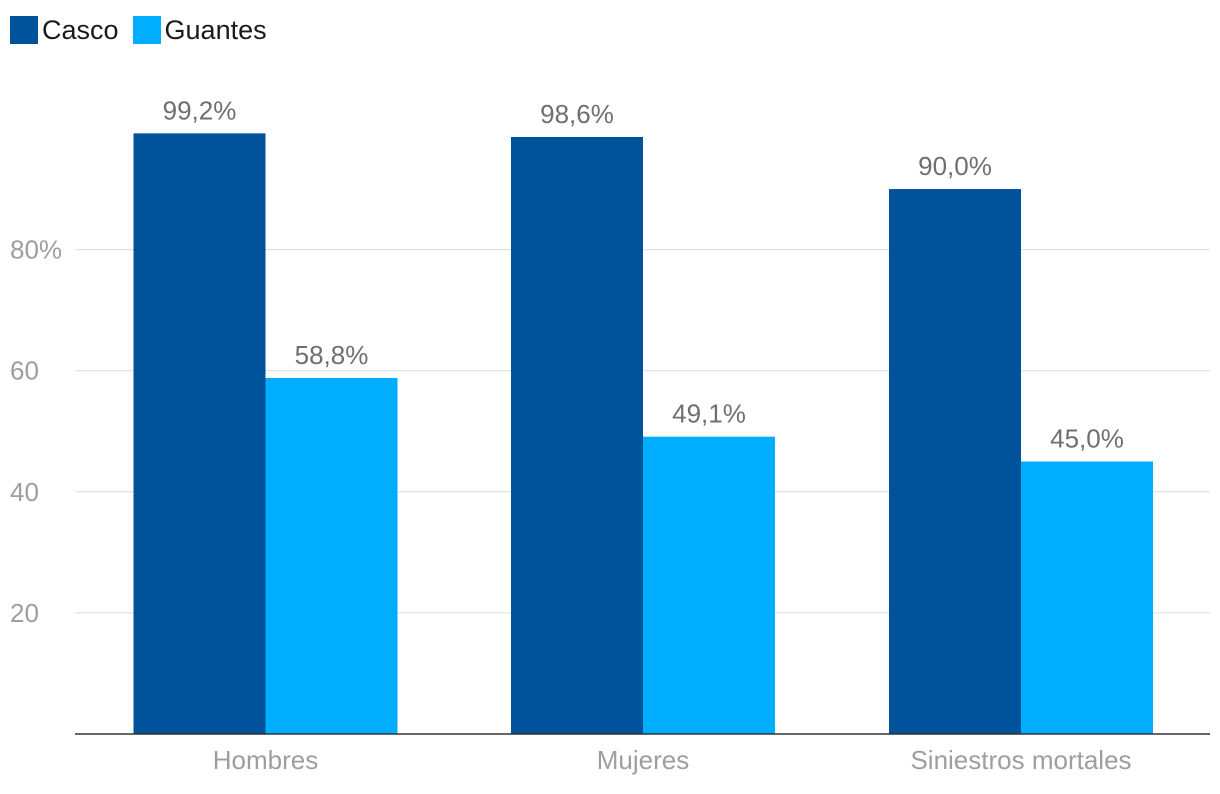  Describe the element at coordinates (36, 250) in the screenshot. I see `y-tick-label: 80%` at that location.